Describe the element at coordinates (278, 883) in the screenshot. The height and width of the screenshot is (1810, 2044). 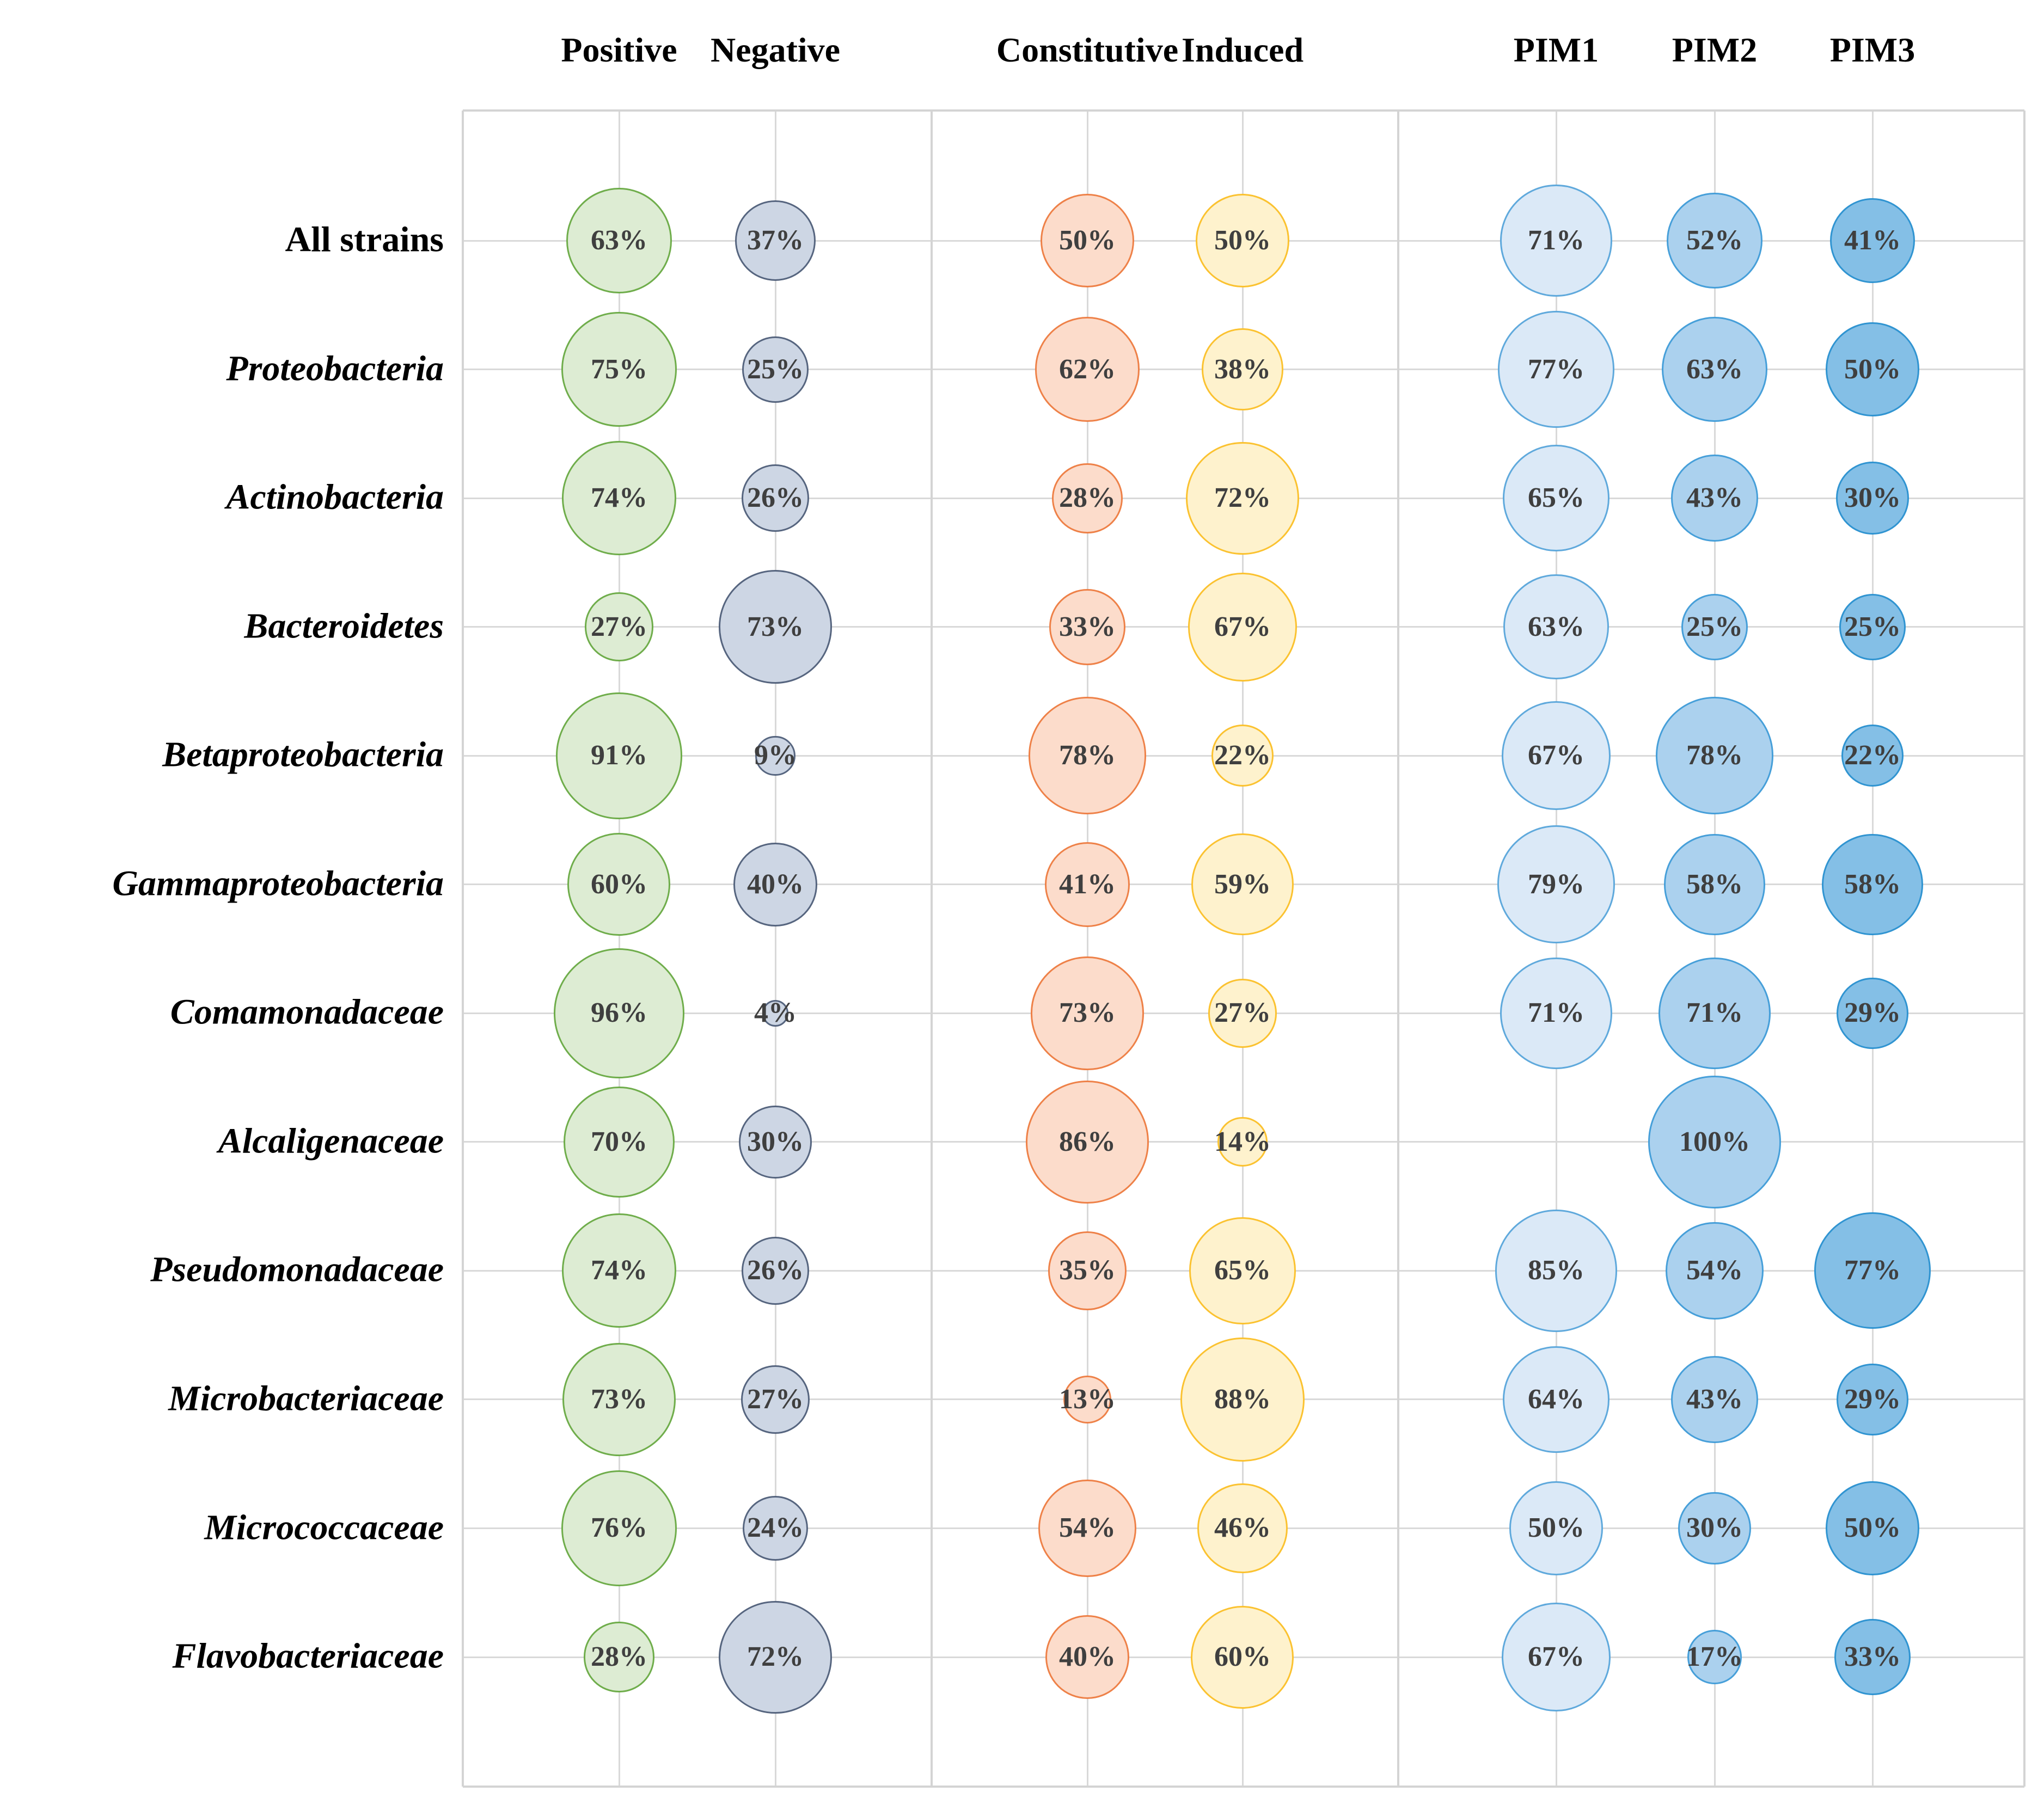
I see `row-label-gammaproteobacteria: Gammaproteobacteria` at that location.